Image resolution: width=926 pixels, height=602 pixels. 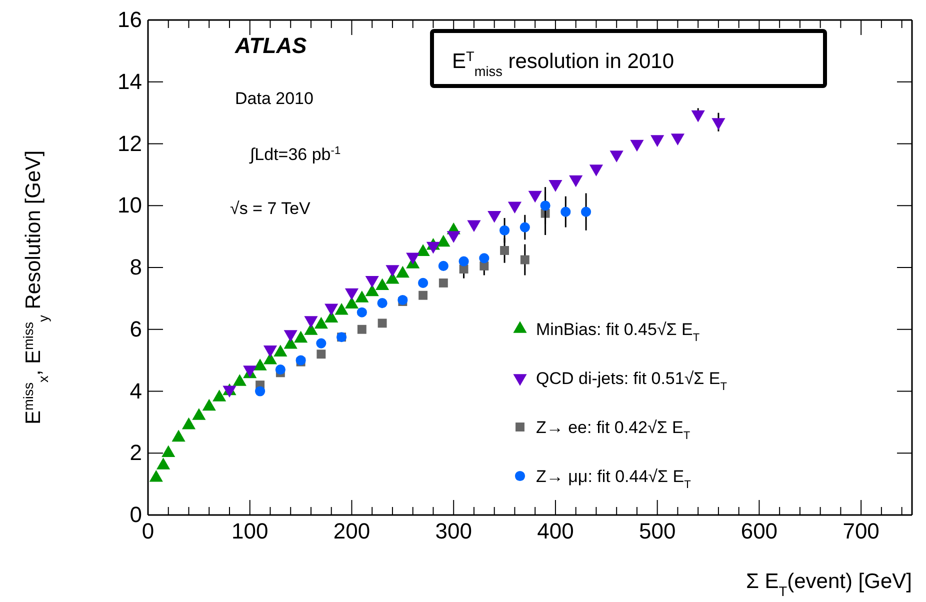 What do you see at coordinates (136, 453) in the screenshot?
I see `y-tick-label: 2` at bounding box center [136, 453].